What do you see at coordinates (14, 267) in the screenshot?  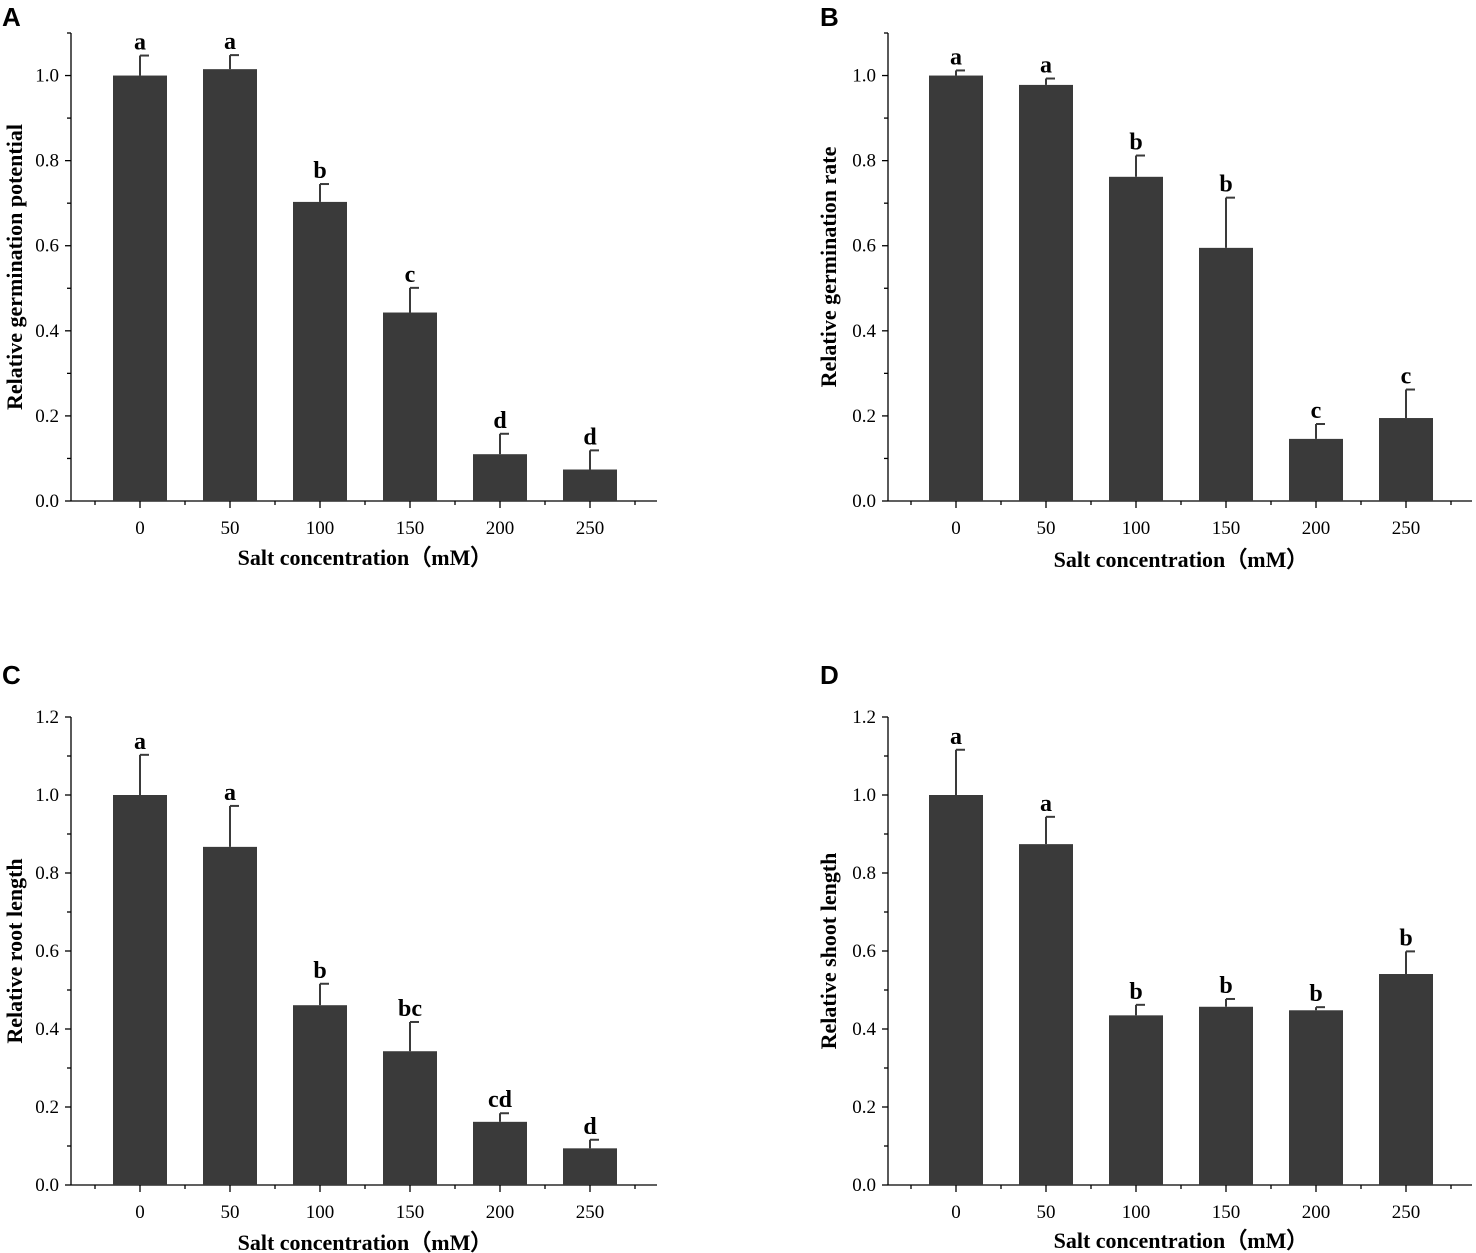 I see `y-axis-title: Relative germination potential` at bounding box center [14, 267].